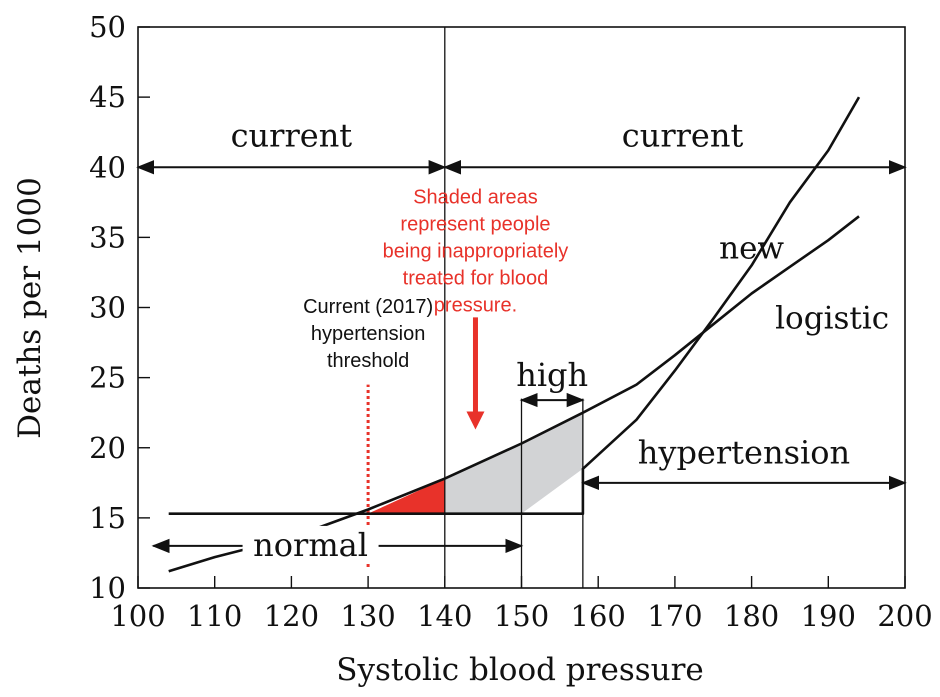  I want to click on range-label-high-150: high, so click(552, 375).